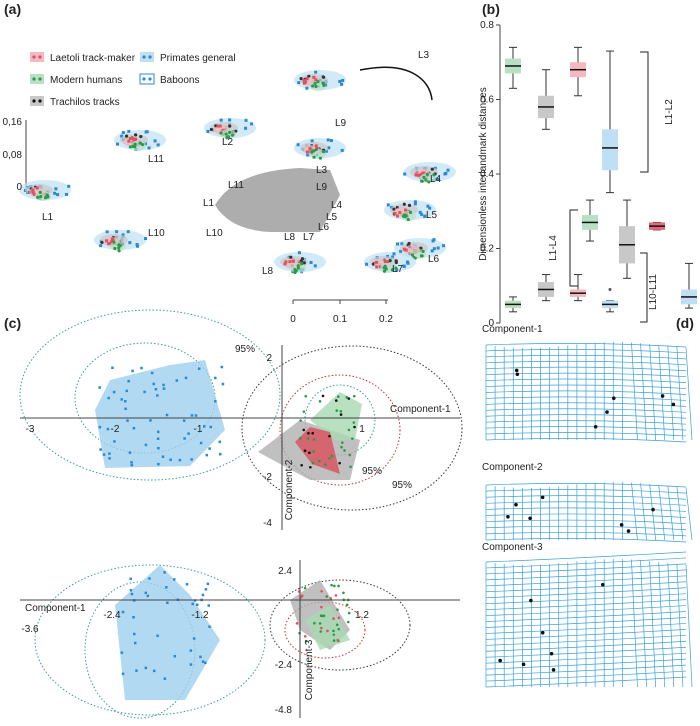 This screenshot has width=700, height=726. I want to click on axis-label: Component-3, so click(309, 669).